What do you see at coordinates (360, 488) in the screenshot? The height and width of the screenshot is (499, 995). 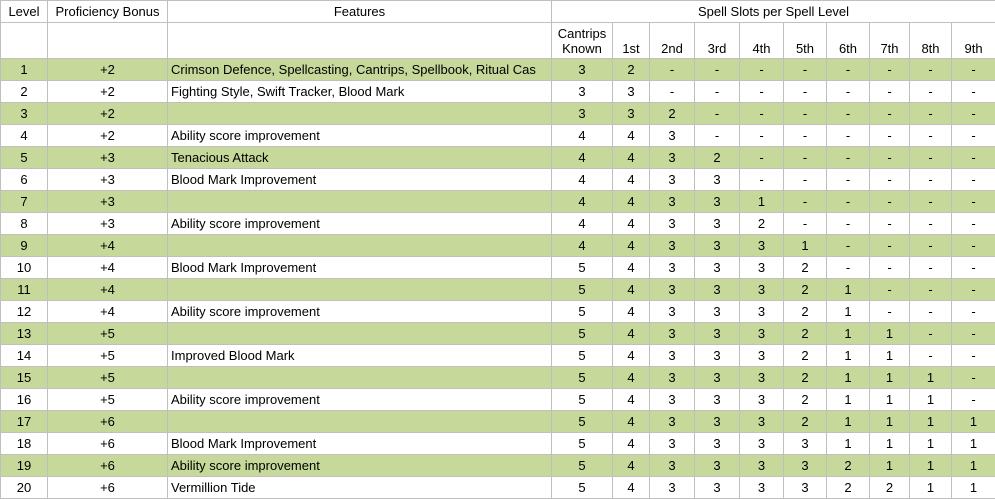 I see `features-cell: Vermillion Tide` at bounding box center [360, 488].